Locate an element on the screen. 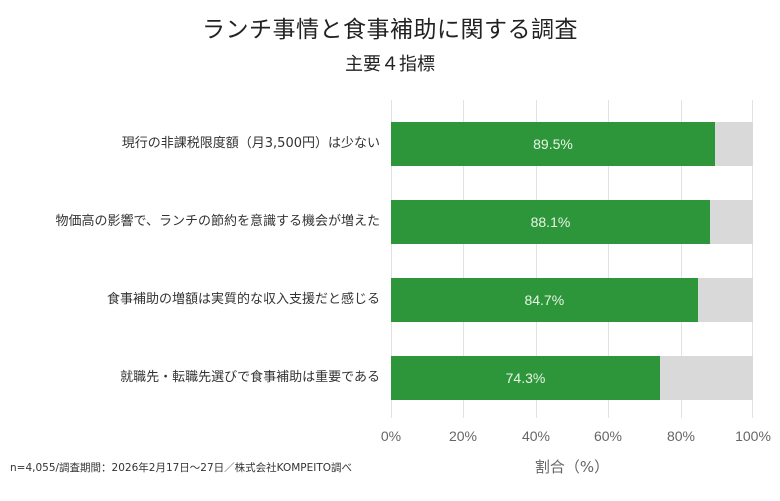  bar-row: 89.5% is located at coordinates (572, 144).